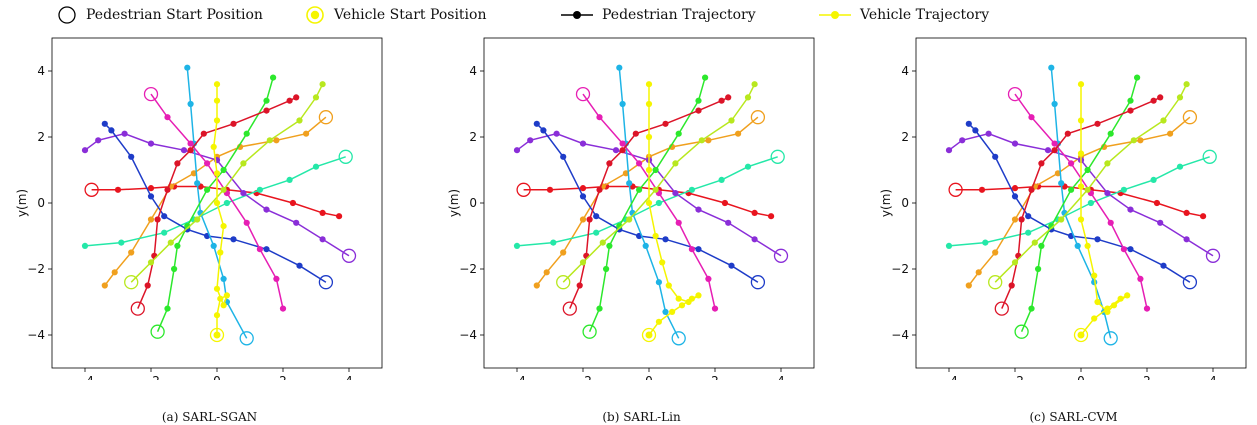  What do you see at coordinates (577, 15) in the screenshot?
I see `line-dot-icon` at bounding box center [577, 15].